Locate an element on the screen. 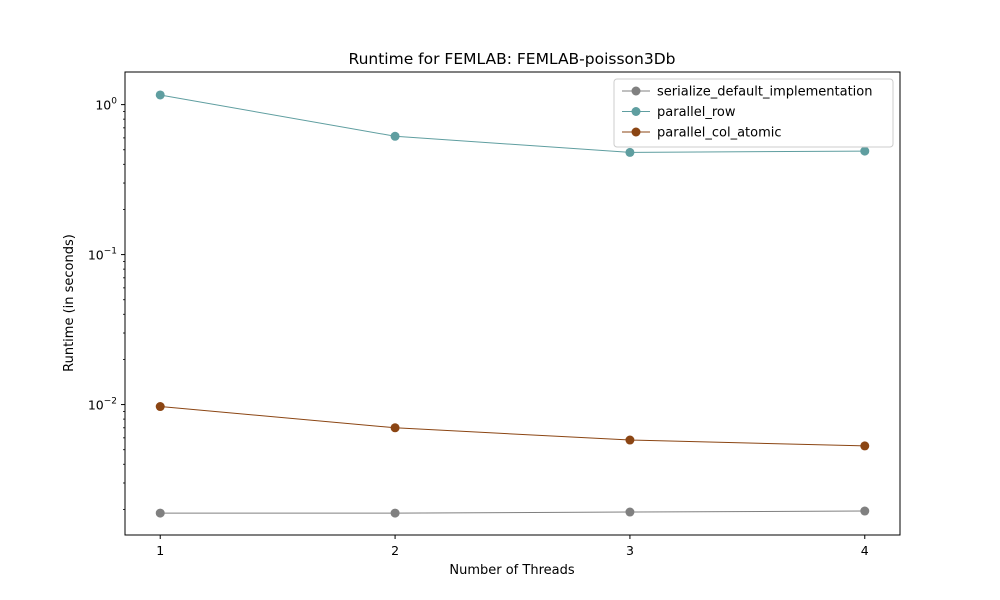 Image resolution: width=1000 pixels, height=600 pixels. x-tick-label: 3 is located at coordinates (630, 550).